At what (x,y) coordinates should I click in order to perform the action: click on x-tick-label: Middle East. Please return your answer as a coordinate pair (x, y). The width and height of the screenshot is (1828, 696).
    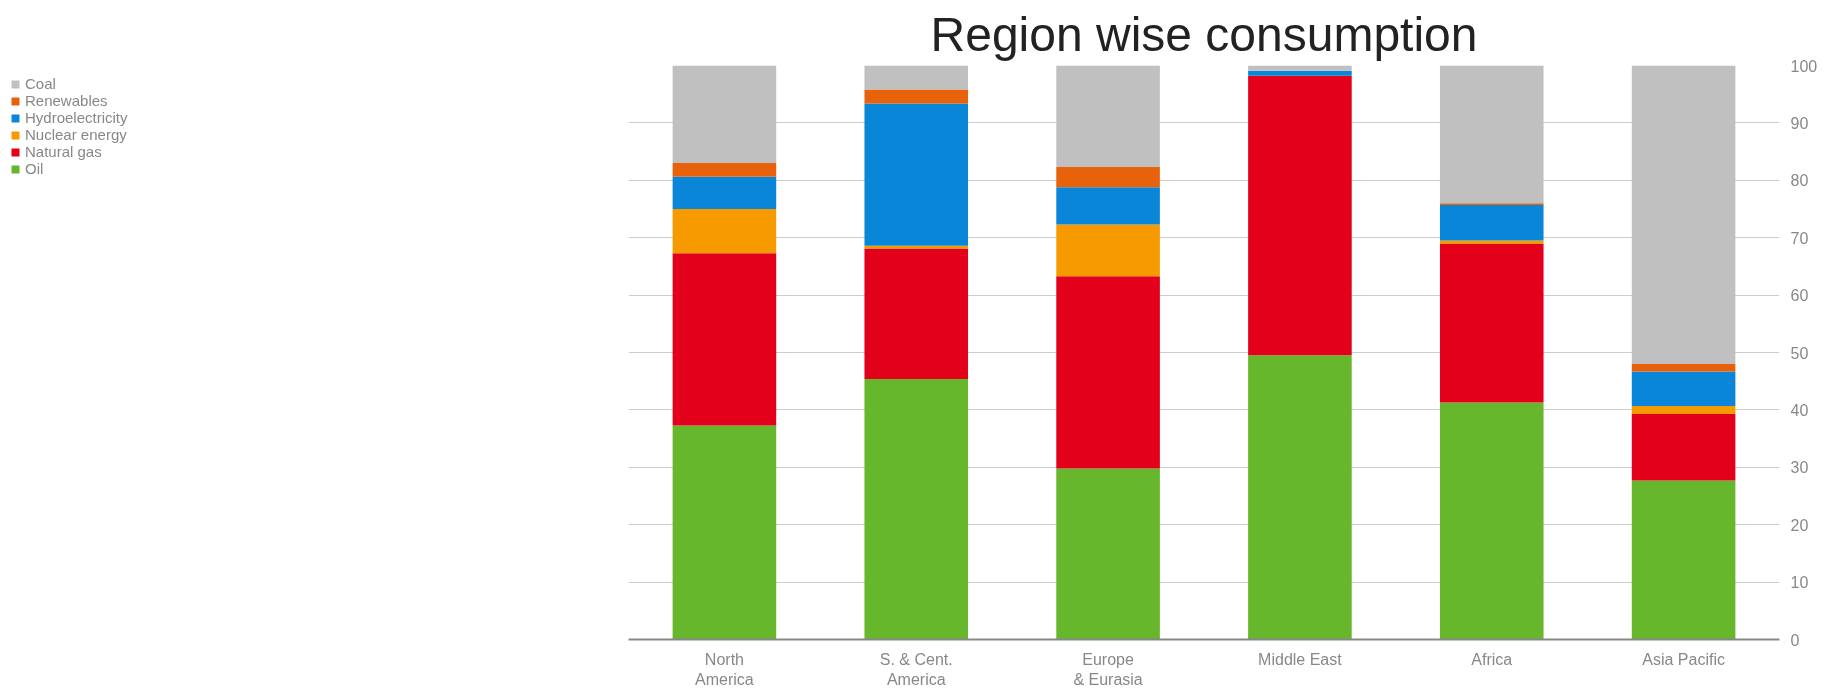
    Looking at the image, I should click on (1300, 659).